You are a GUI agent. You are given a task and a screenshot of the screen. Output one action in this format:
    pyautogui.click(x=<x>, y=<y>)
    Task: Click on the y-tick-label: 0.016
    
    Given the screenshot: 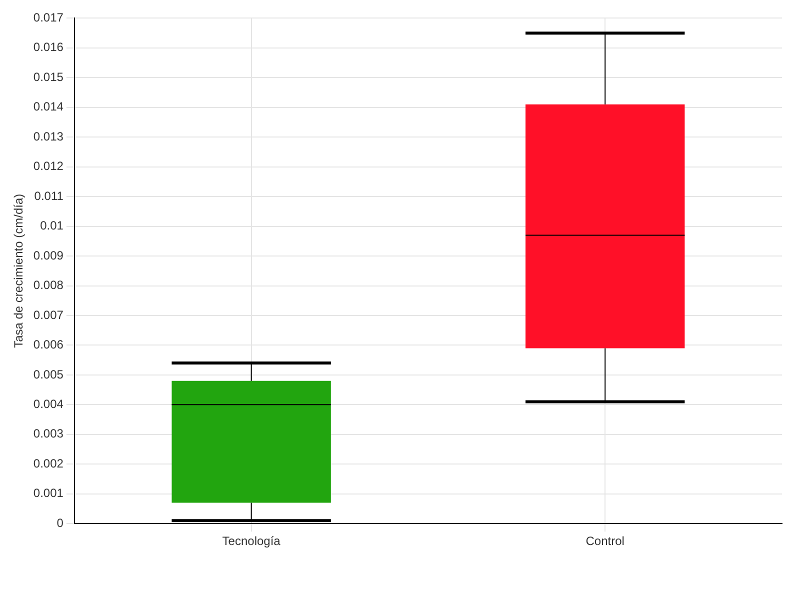 What is the action you would take?
    pyautogui.click(x=48, y=47)
    